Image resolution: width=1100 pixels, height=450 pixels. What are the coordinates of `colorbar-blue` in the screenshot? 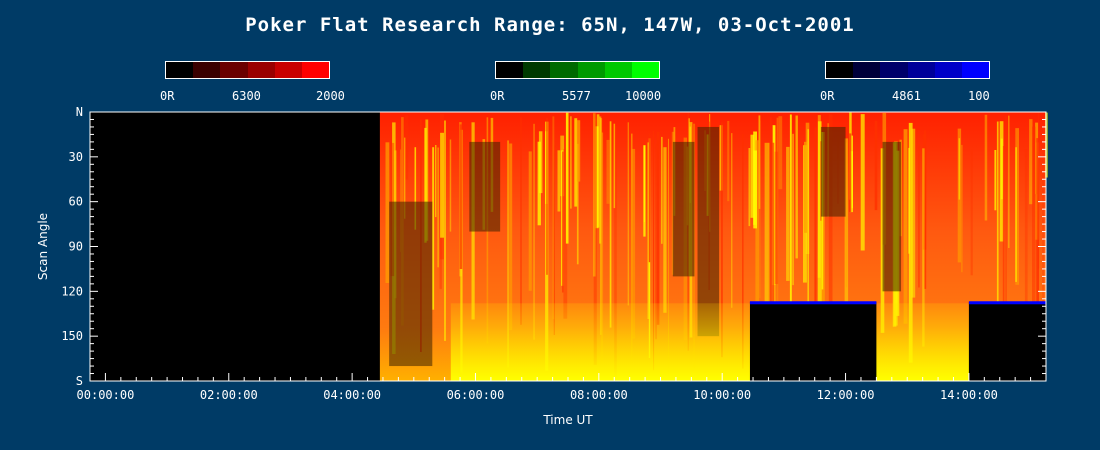 It's located at (907, 70).